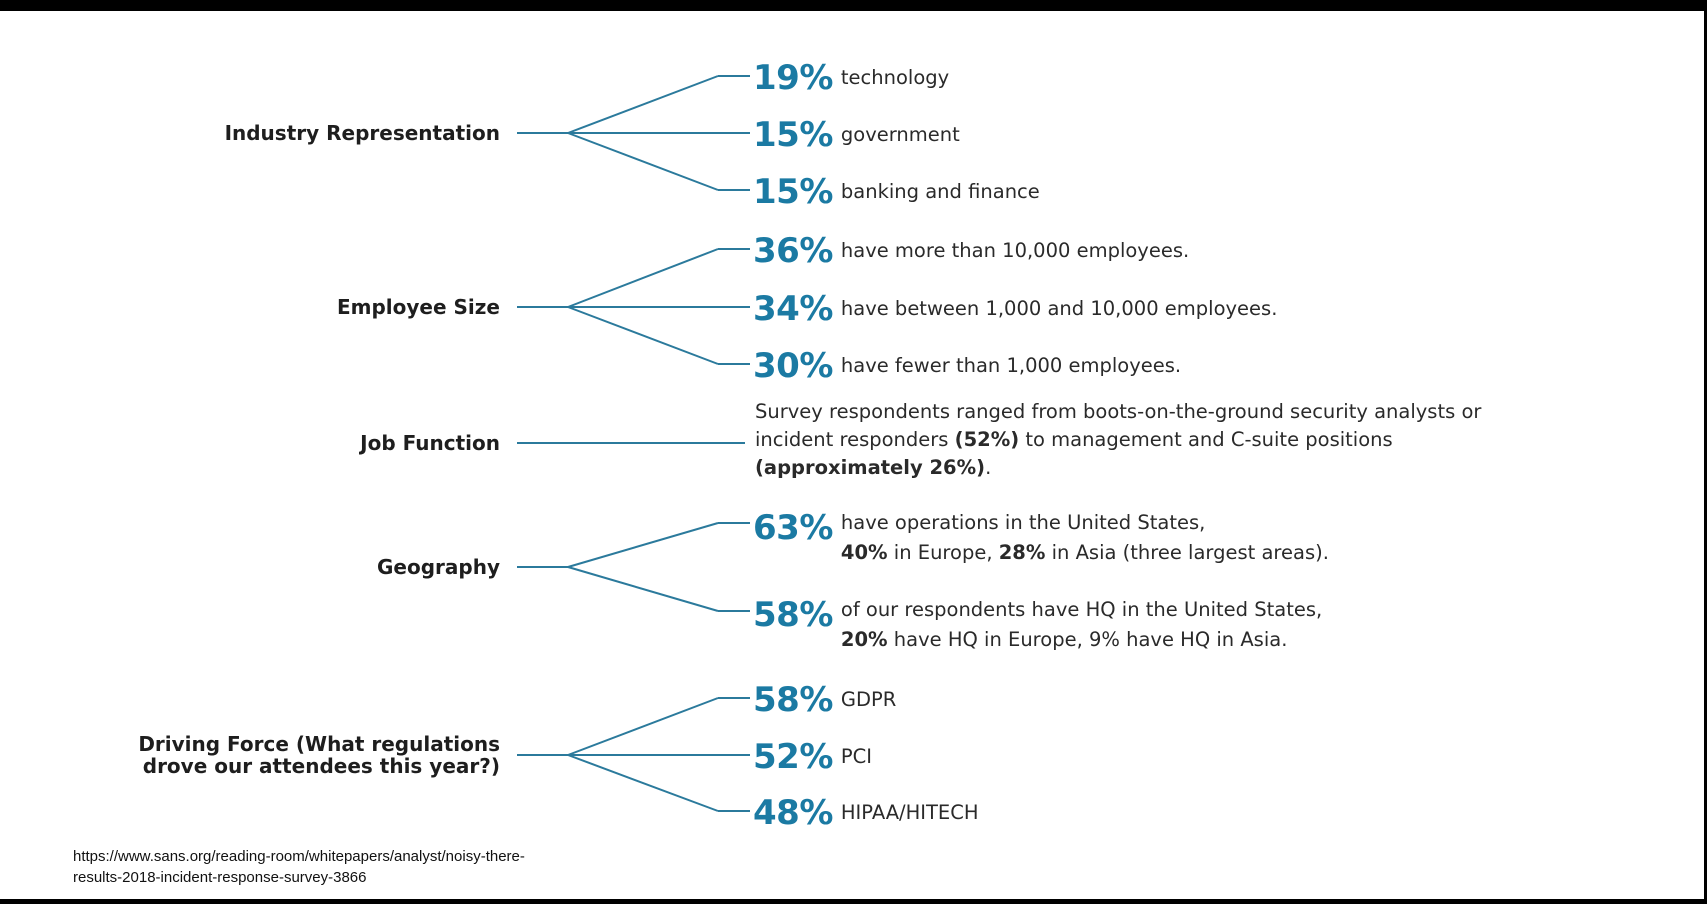 The width and height of the screenshot is (1707, 904). Describe the element at coordinates (793, 528) in the screenshot. I see `stat-percent: 63%` at that location.